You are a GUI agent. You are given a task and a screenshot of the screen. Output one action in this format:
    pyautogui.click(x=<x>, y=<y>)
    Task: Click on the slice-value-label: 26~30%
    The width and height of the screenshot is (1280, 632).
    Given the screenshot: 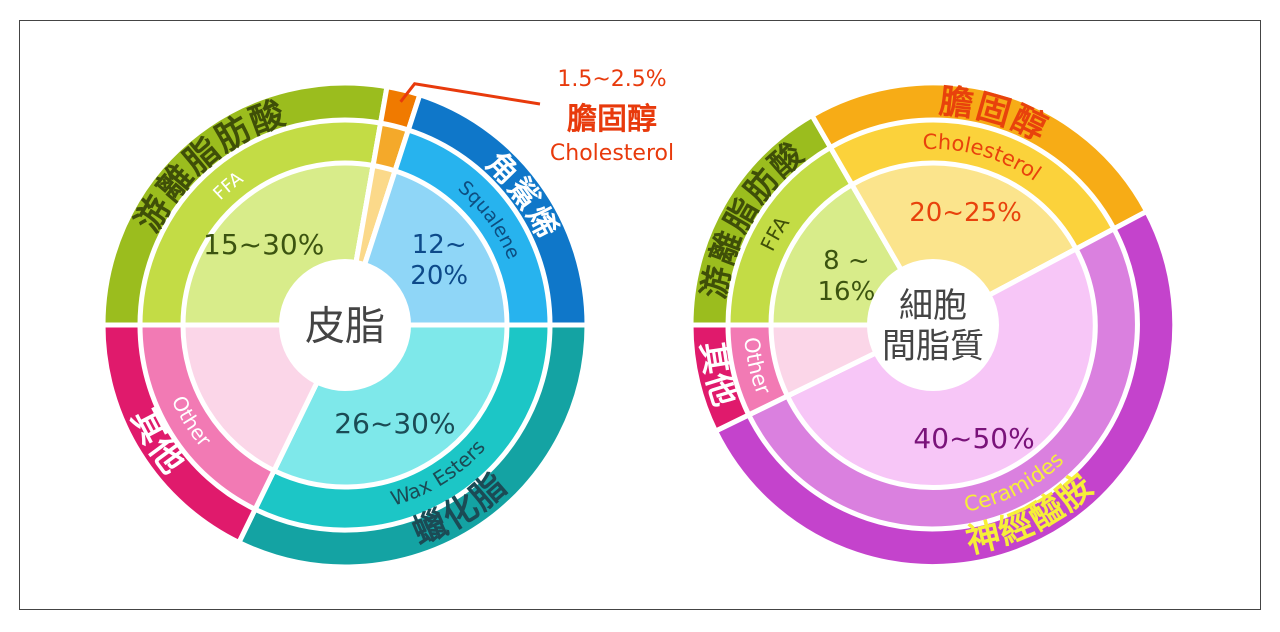 What is the action you would take?
    pyautogui.click(x=394, y=423)
    